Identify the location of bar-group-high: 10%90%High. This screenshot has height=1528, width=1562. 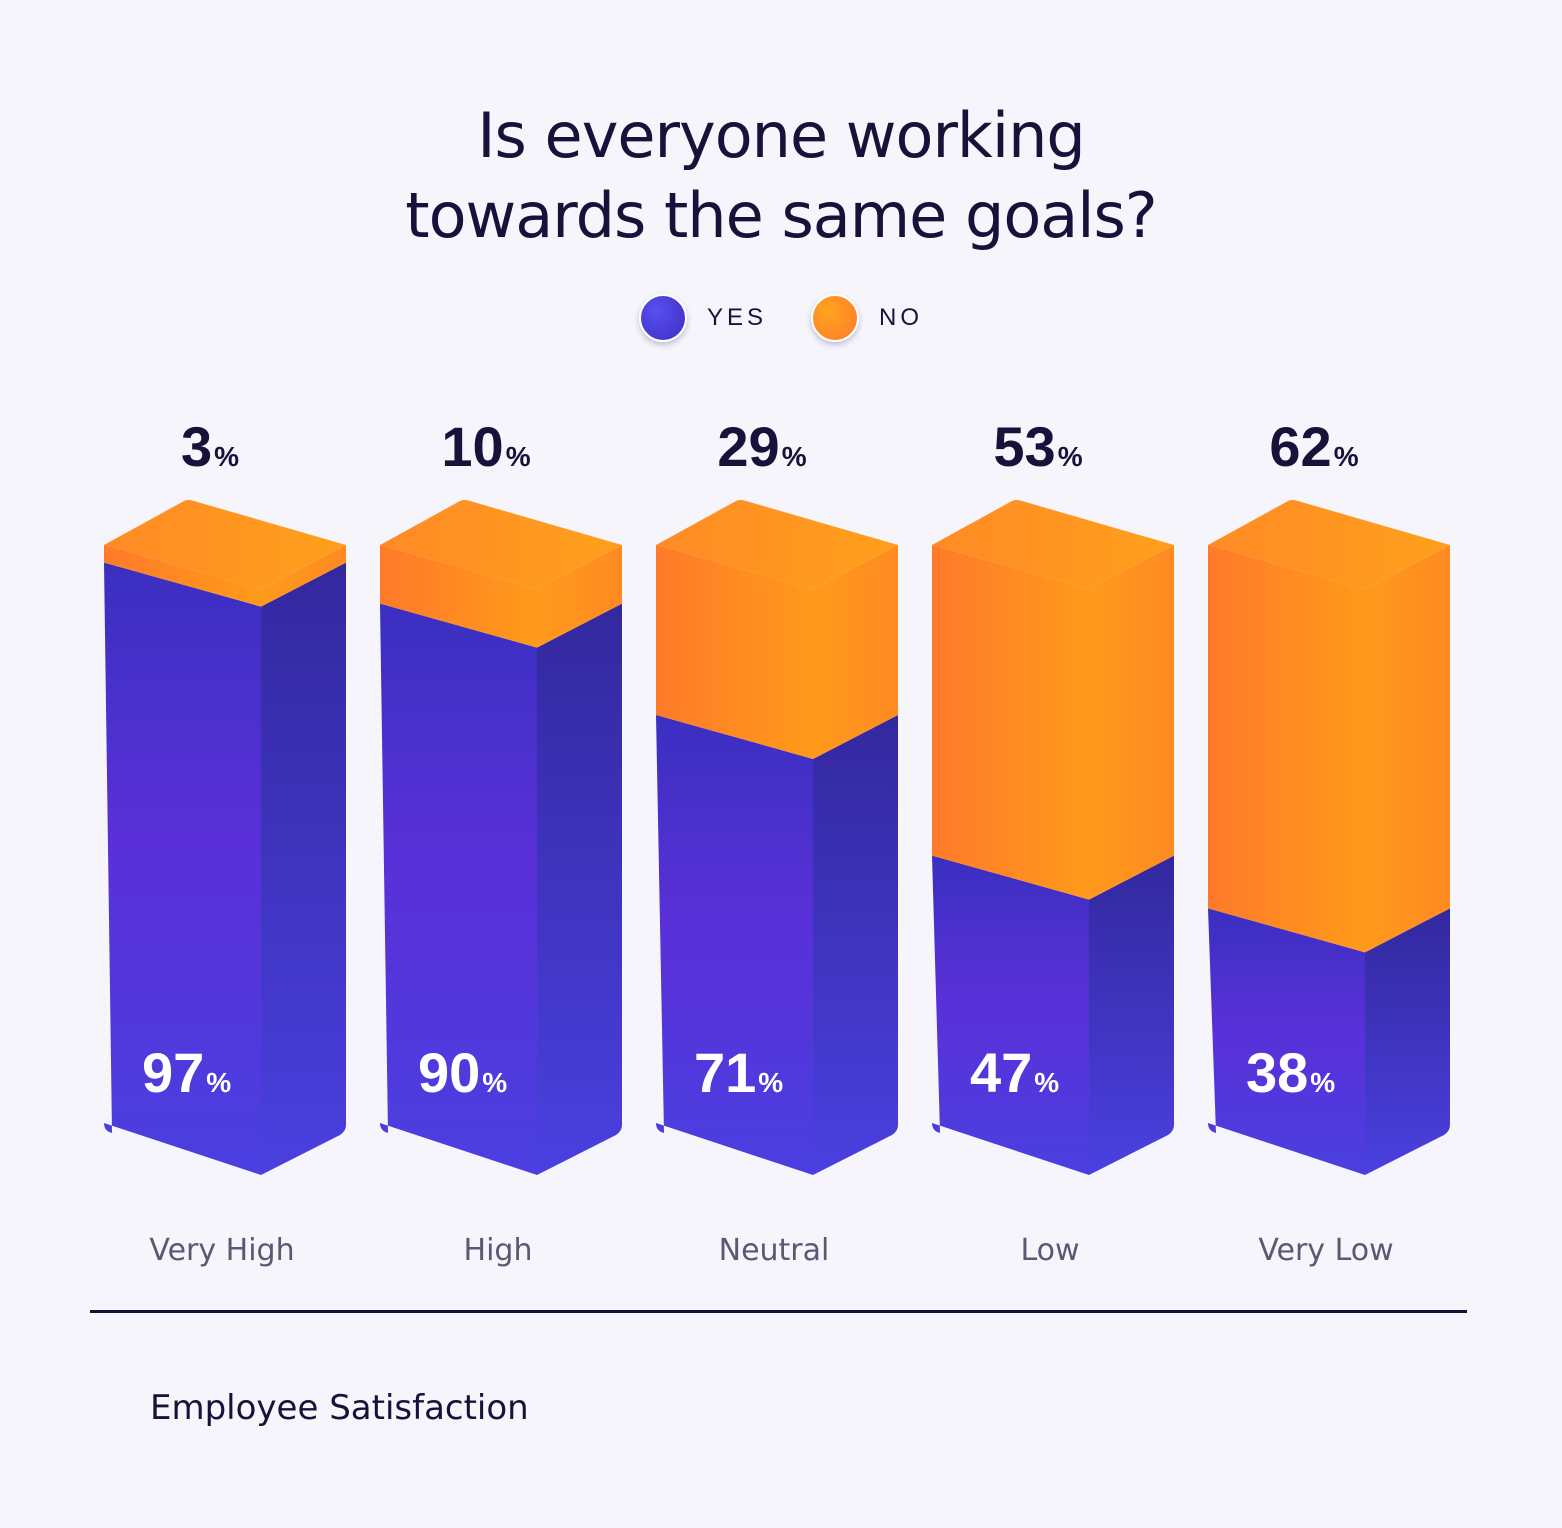
(501, 841).